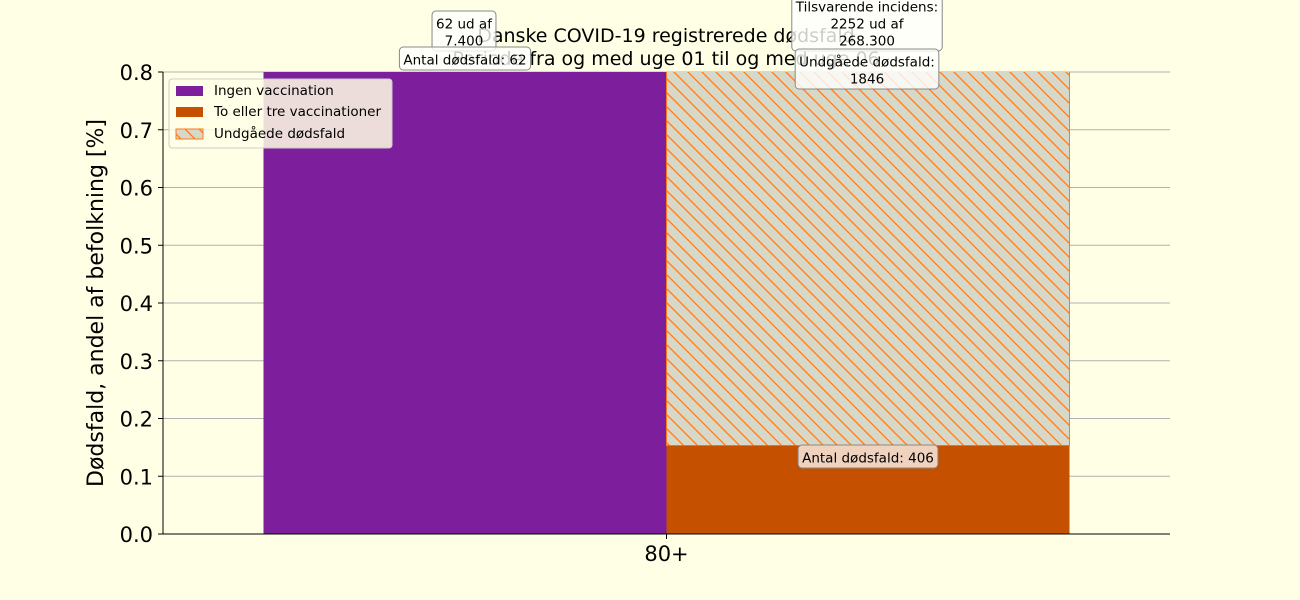  I want to click on y-ticks: 0.0 0.1 0.2 0.3 0.4 0.5 0.6 0.7 0.8, so click(141, 304).